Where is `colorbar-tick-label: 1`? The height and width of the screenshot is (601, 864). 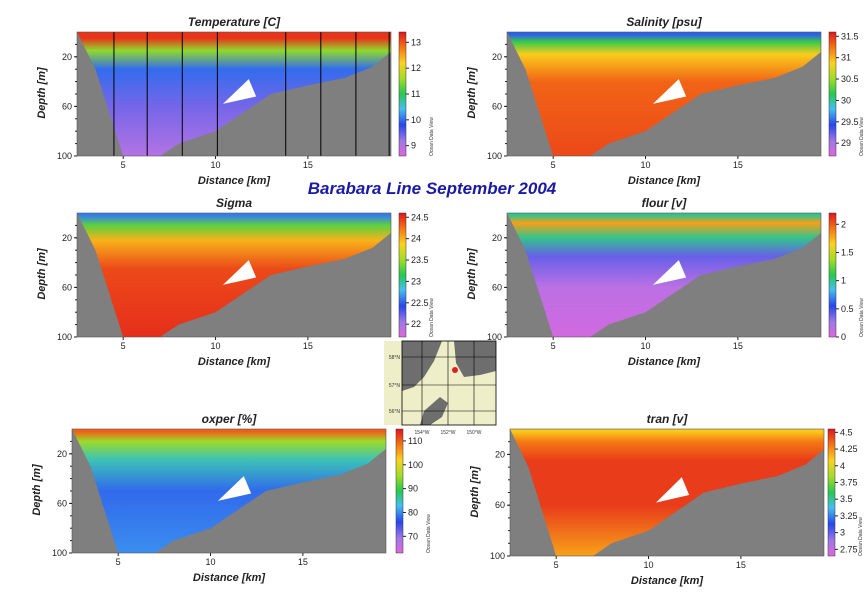 colorbar-tick-label: 1 is located at coordinates (843, 281).